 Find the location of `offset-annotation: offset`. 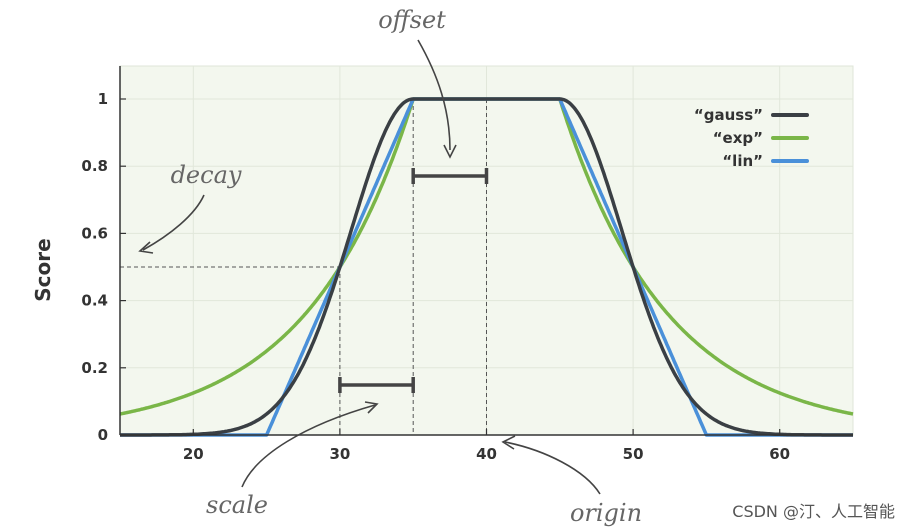

offset-annotation: offset is located at coordinates (412, 20).